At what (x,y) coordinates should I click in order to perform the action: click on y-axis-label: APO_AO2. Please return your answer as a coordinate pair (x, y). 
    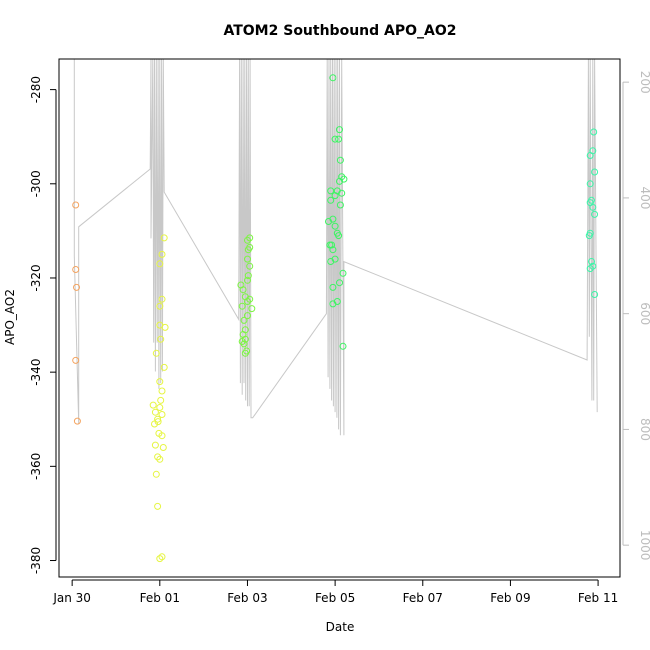
    Looking at the image, I should click on (10, 317).